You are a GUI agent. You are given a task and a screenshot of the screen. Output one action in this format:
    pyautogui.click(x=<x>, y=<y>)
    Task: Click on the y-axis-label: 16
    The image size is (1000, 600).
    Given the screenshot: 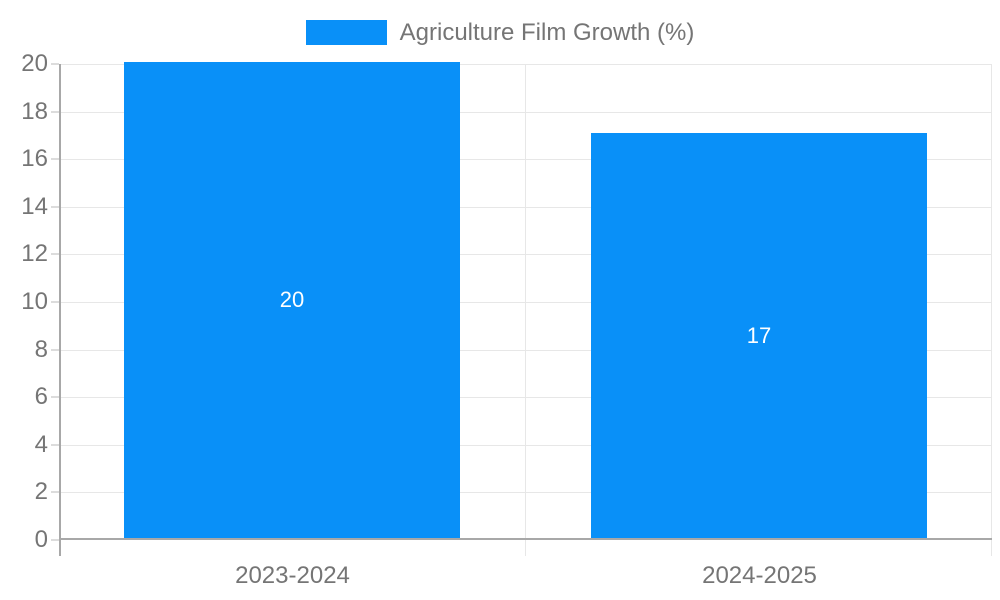 What is the action you would take?
    pyautogui.click(x=34, y=158)
    